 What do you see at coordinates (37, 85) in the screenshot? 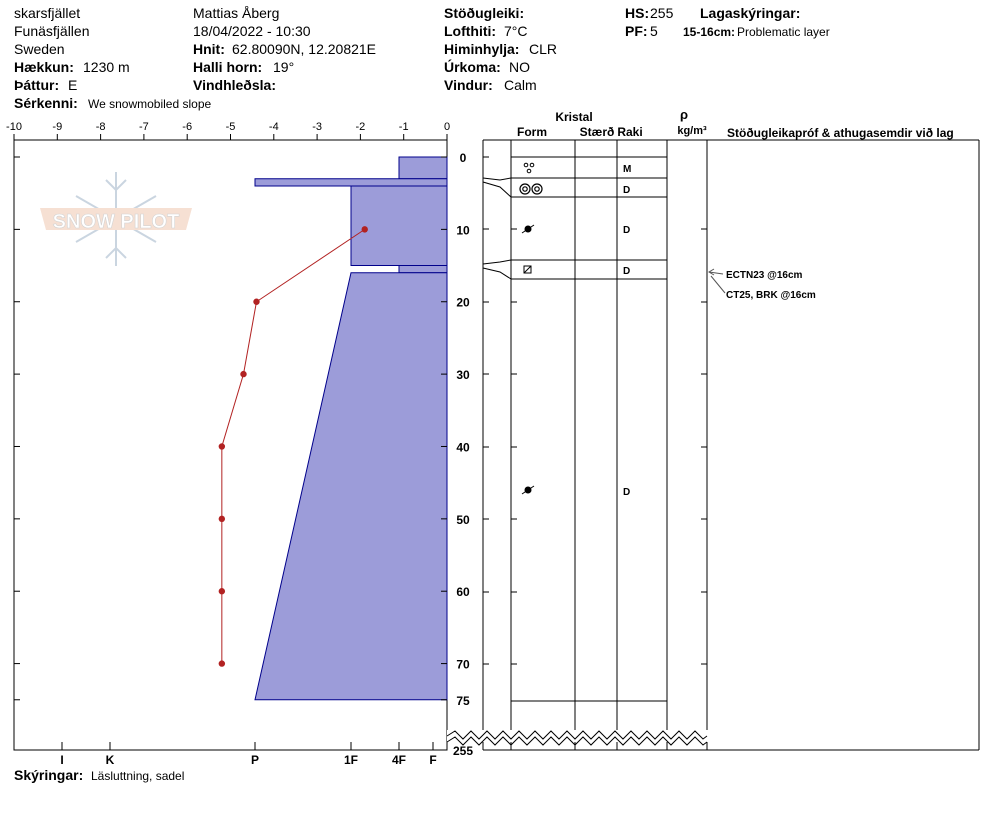
I see `aspect-label: Þáttur:` at bounding box center [37, 85].